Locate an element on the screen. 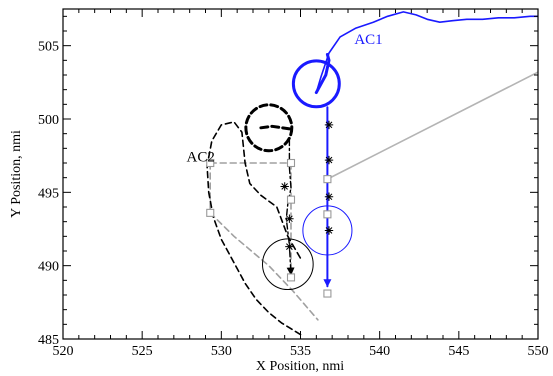  x-tick-label-540: 540 is located at coordinates (379, 351).